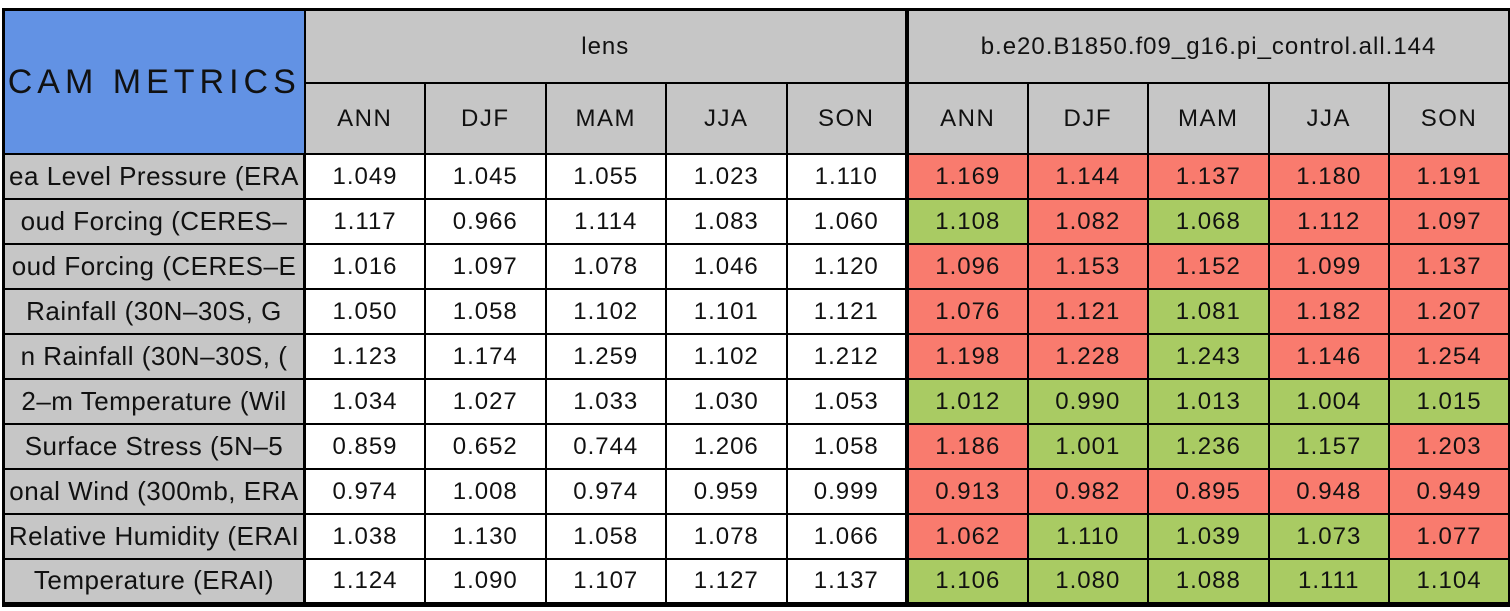 This screenshot has height=611, width=1510. Describe the element at coordinates (364, 266) in the screenshot. I see `lens-value-cell: 1.016` at that location.